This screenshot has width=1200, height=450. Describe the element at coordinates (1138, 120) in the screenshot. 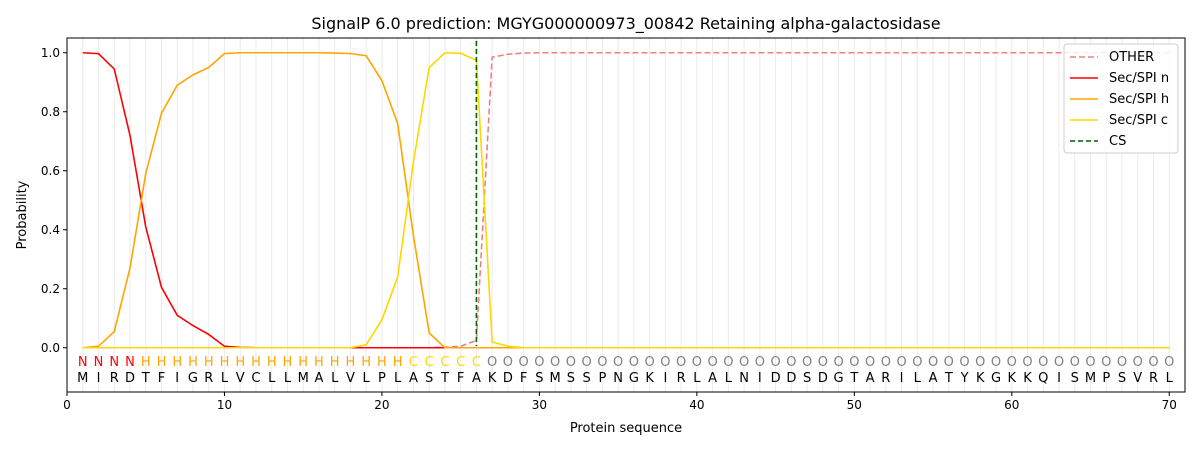

I see `legend-label: Sec/SPI c` at that location.